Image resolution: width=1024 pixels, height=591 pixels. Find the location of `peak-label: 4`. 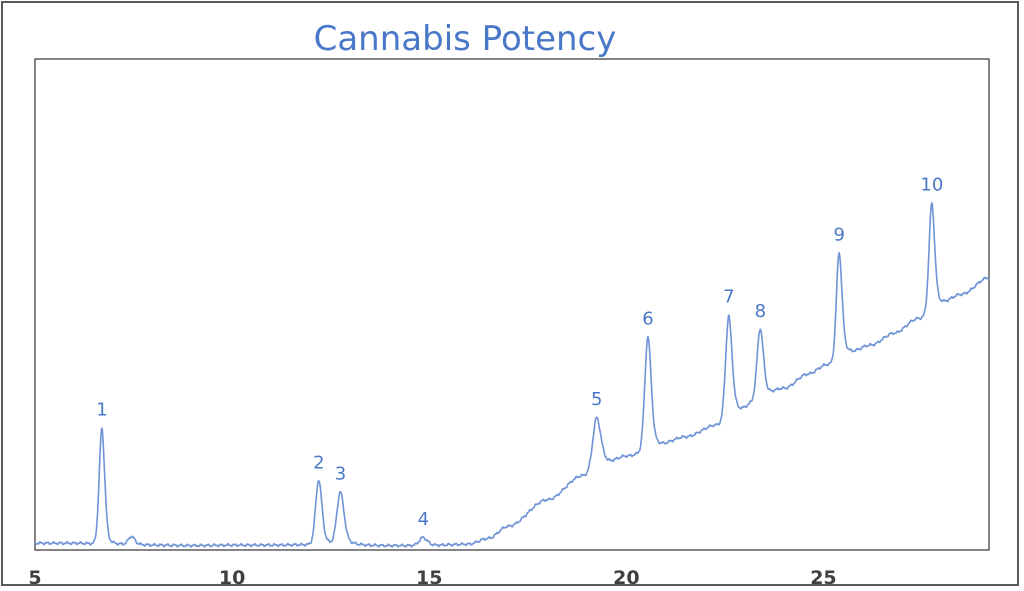

peak-label: 4 is located at coordinates (423, 519).